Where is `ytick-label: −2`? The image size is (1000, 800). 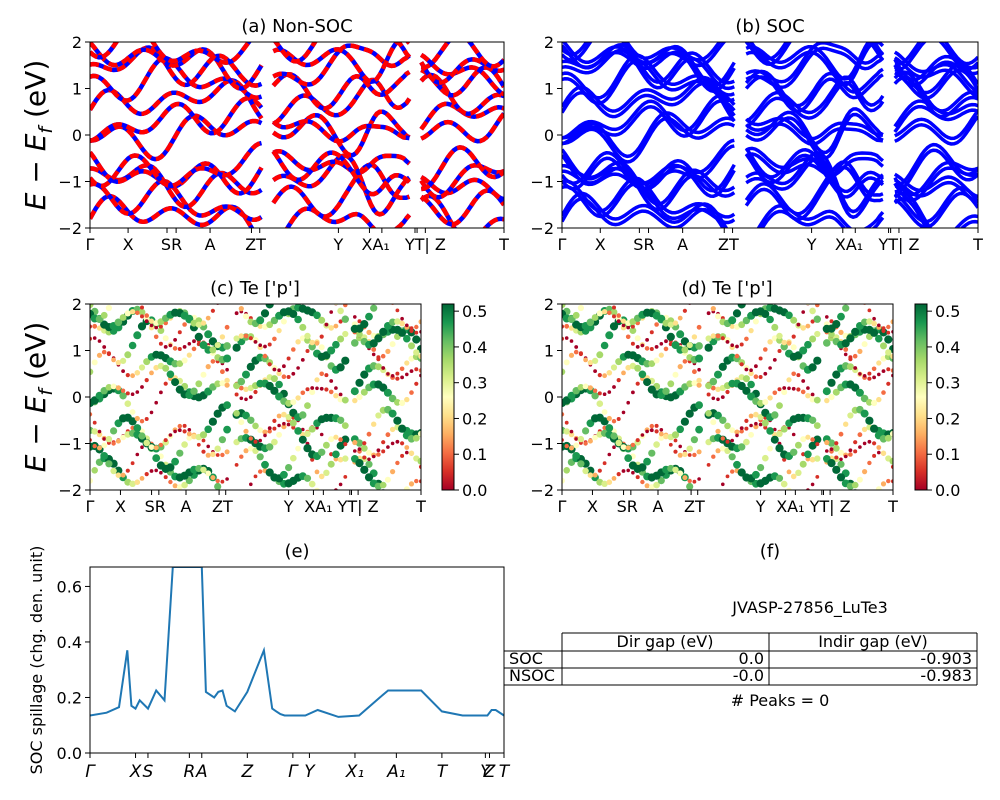 ytick-label: −2 is located at coordinates (542, 490).